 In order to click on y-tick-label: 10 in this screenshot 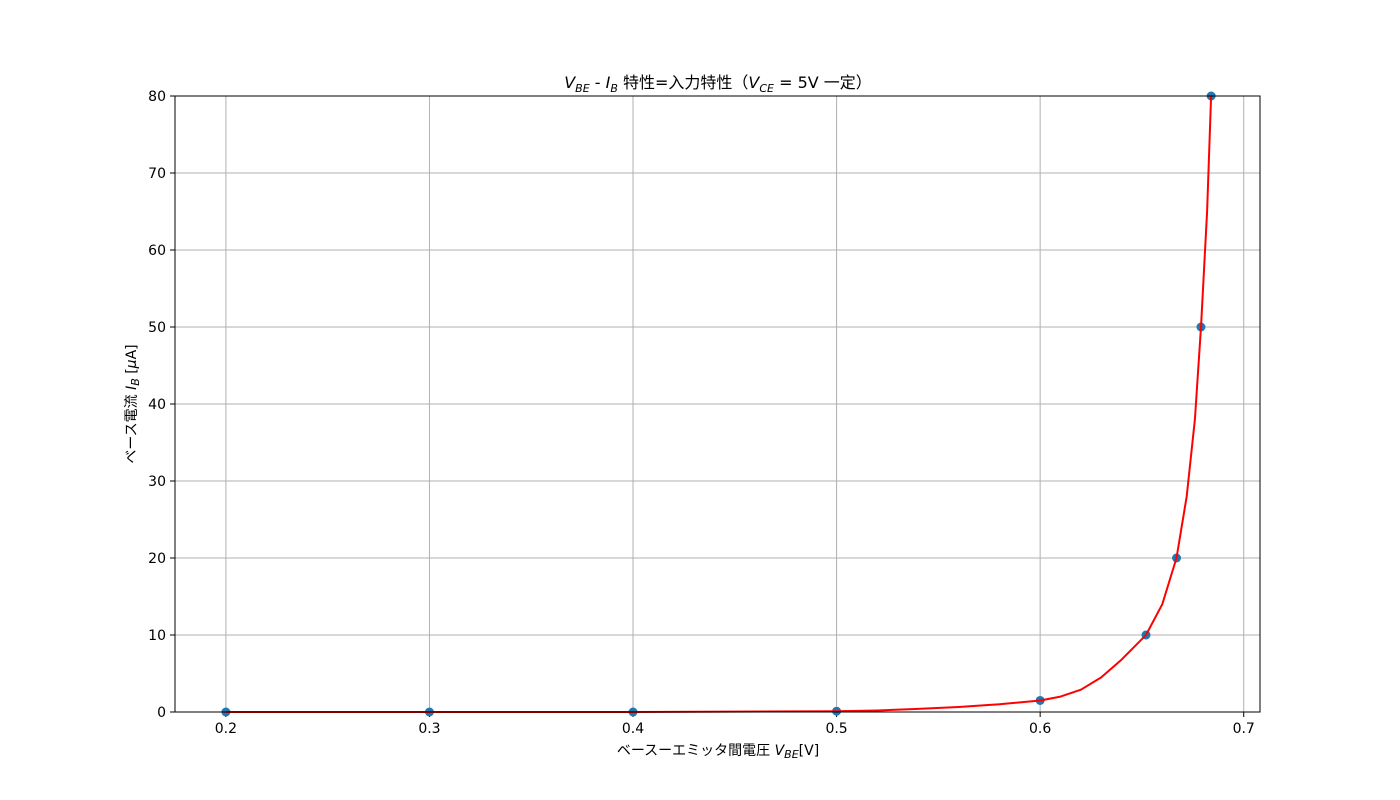, I will do `click(157, 636)`.